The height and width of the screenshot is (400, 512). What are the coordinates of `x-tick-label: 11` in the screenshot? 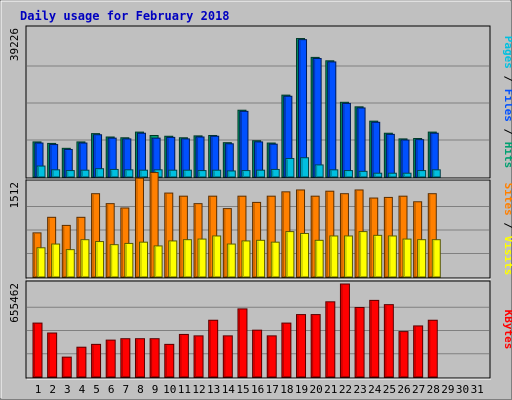 It's located at (184, 389).